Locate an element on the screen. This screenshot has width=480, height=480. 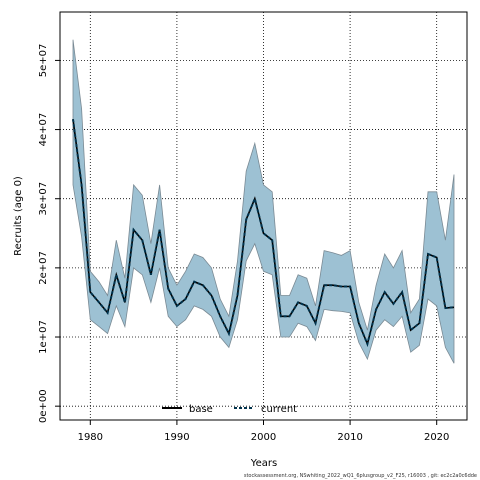
legend-label-current: current is located at coordinates (279, 409).